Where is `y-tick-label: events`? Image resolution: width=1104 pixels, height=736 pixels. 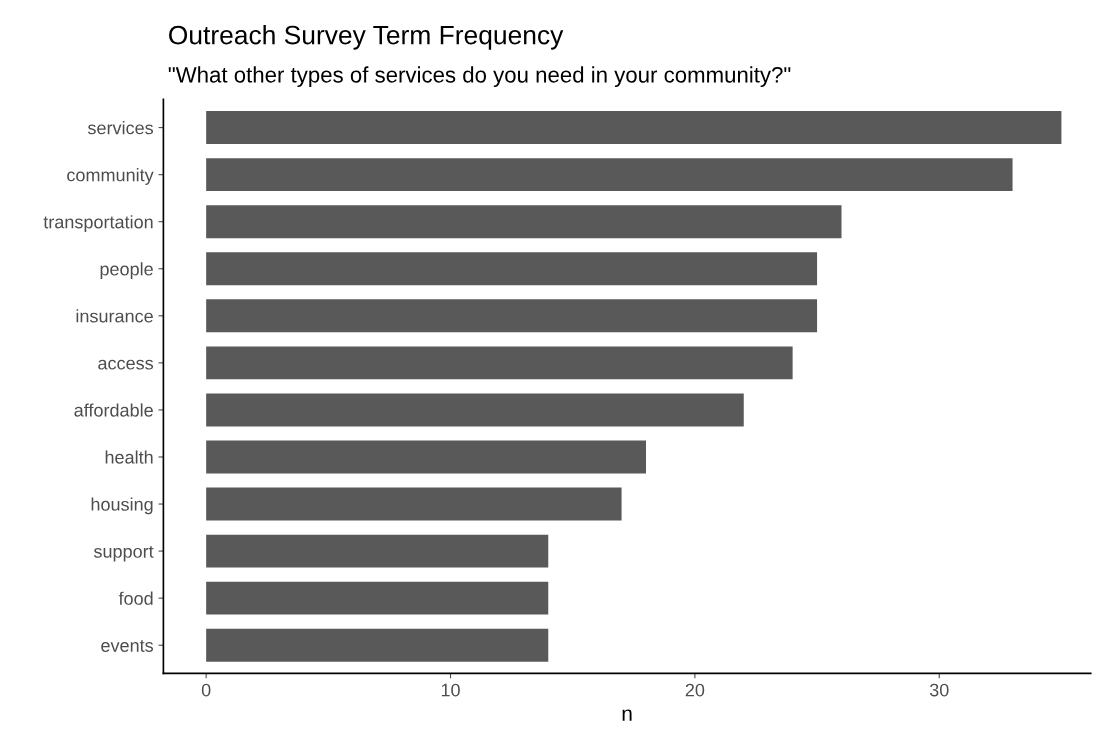 y-tick-label: events is located at coordinates (127, 646).